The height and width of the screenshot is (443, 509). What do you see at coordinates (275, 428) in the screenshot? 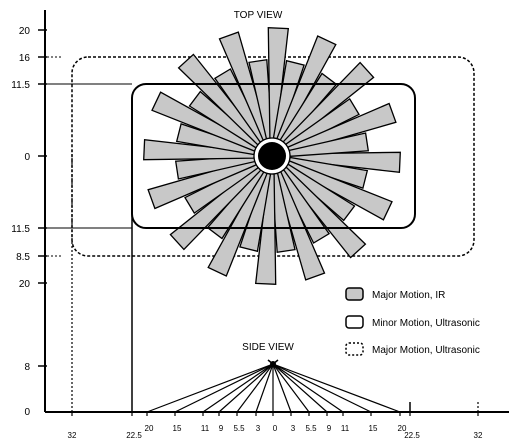
I see `x-tick-label: 0` at bounding box center [275, 428].